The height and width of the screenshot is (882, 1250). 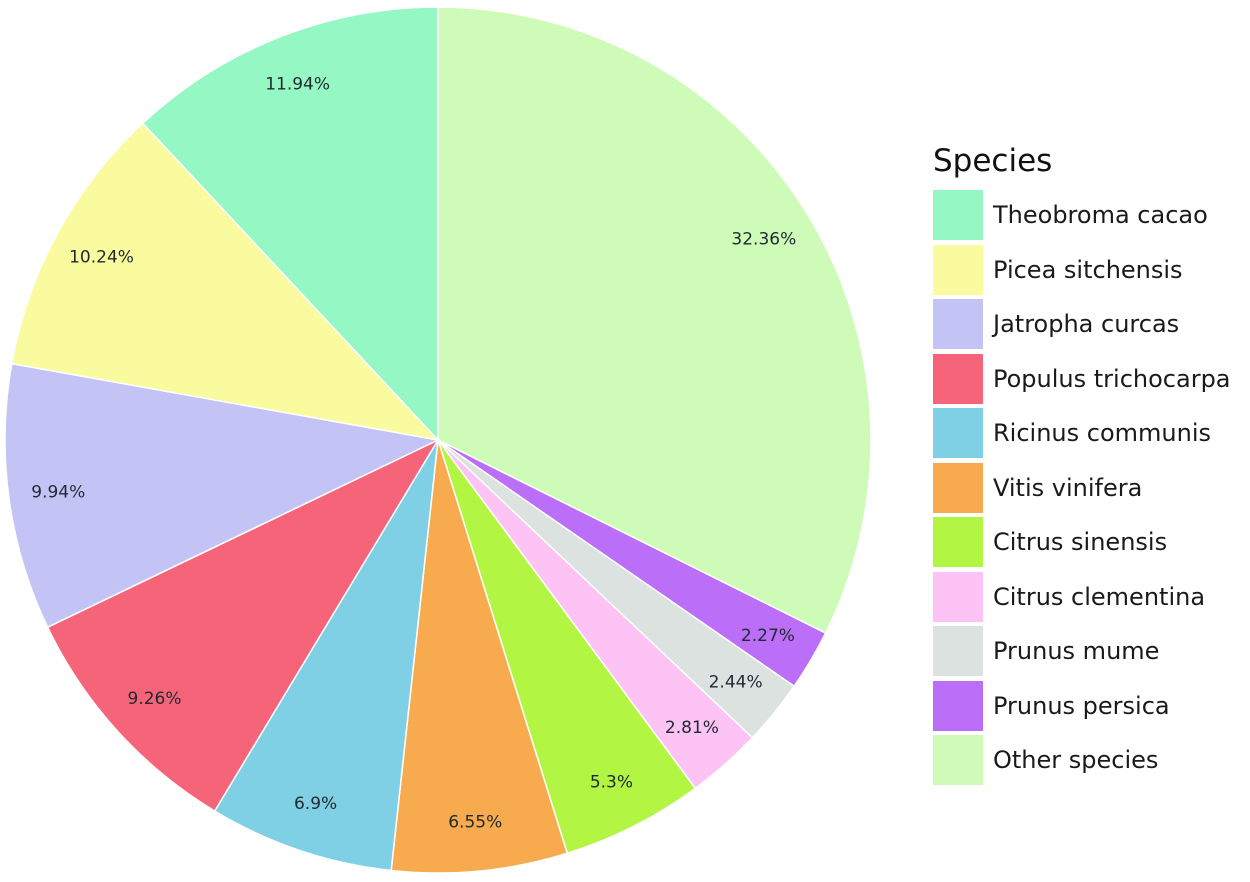 I want to click on data-label: 10.24%, so click(x=101, y=258).